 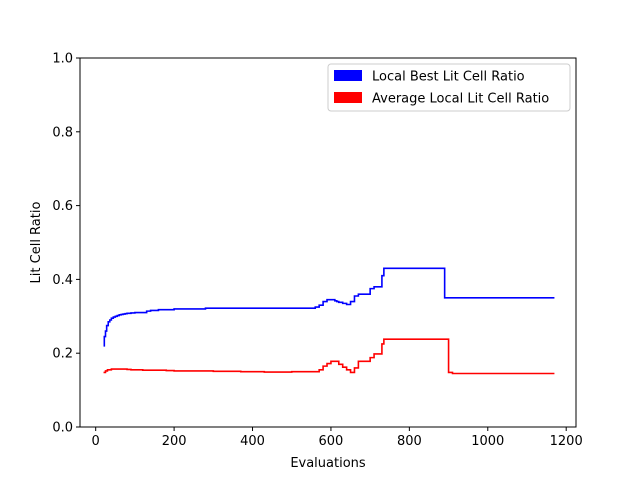 What do you see at coordinates (448, 77) in the screenshot?
I see `legend-label-local-best: Local Best Lit Cell Ratio` at bounding box center [448, 77].